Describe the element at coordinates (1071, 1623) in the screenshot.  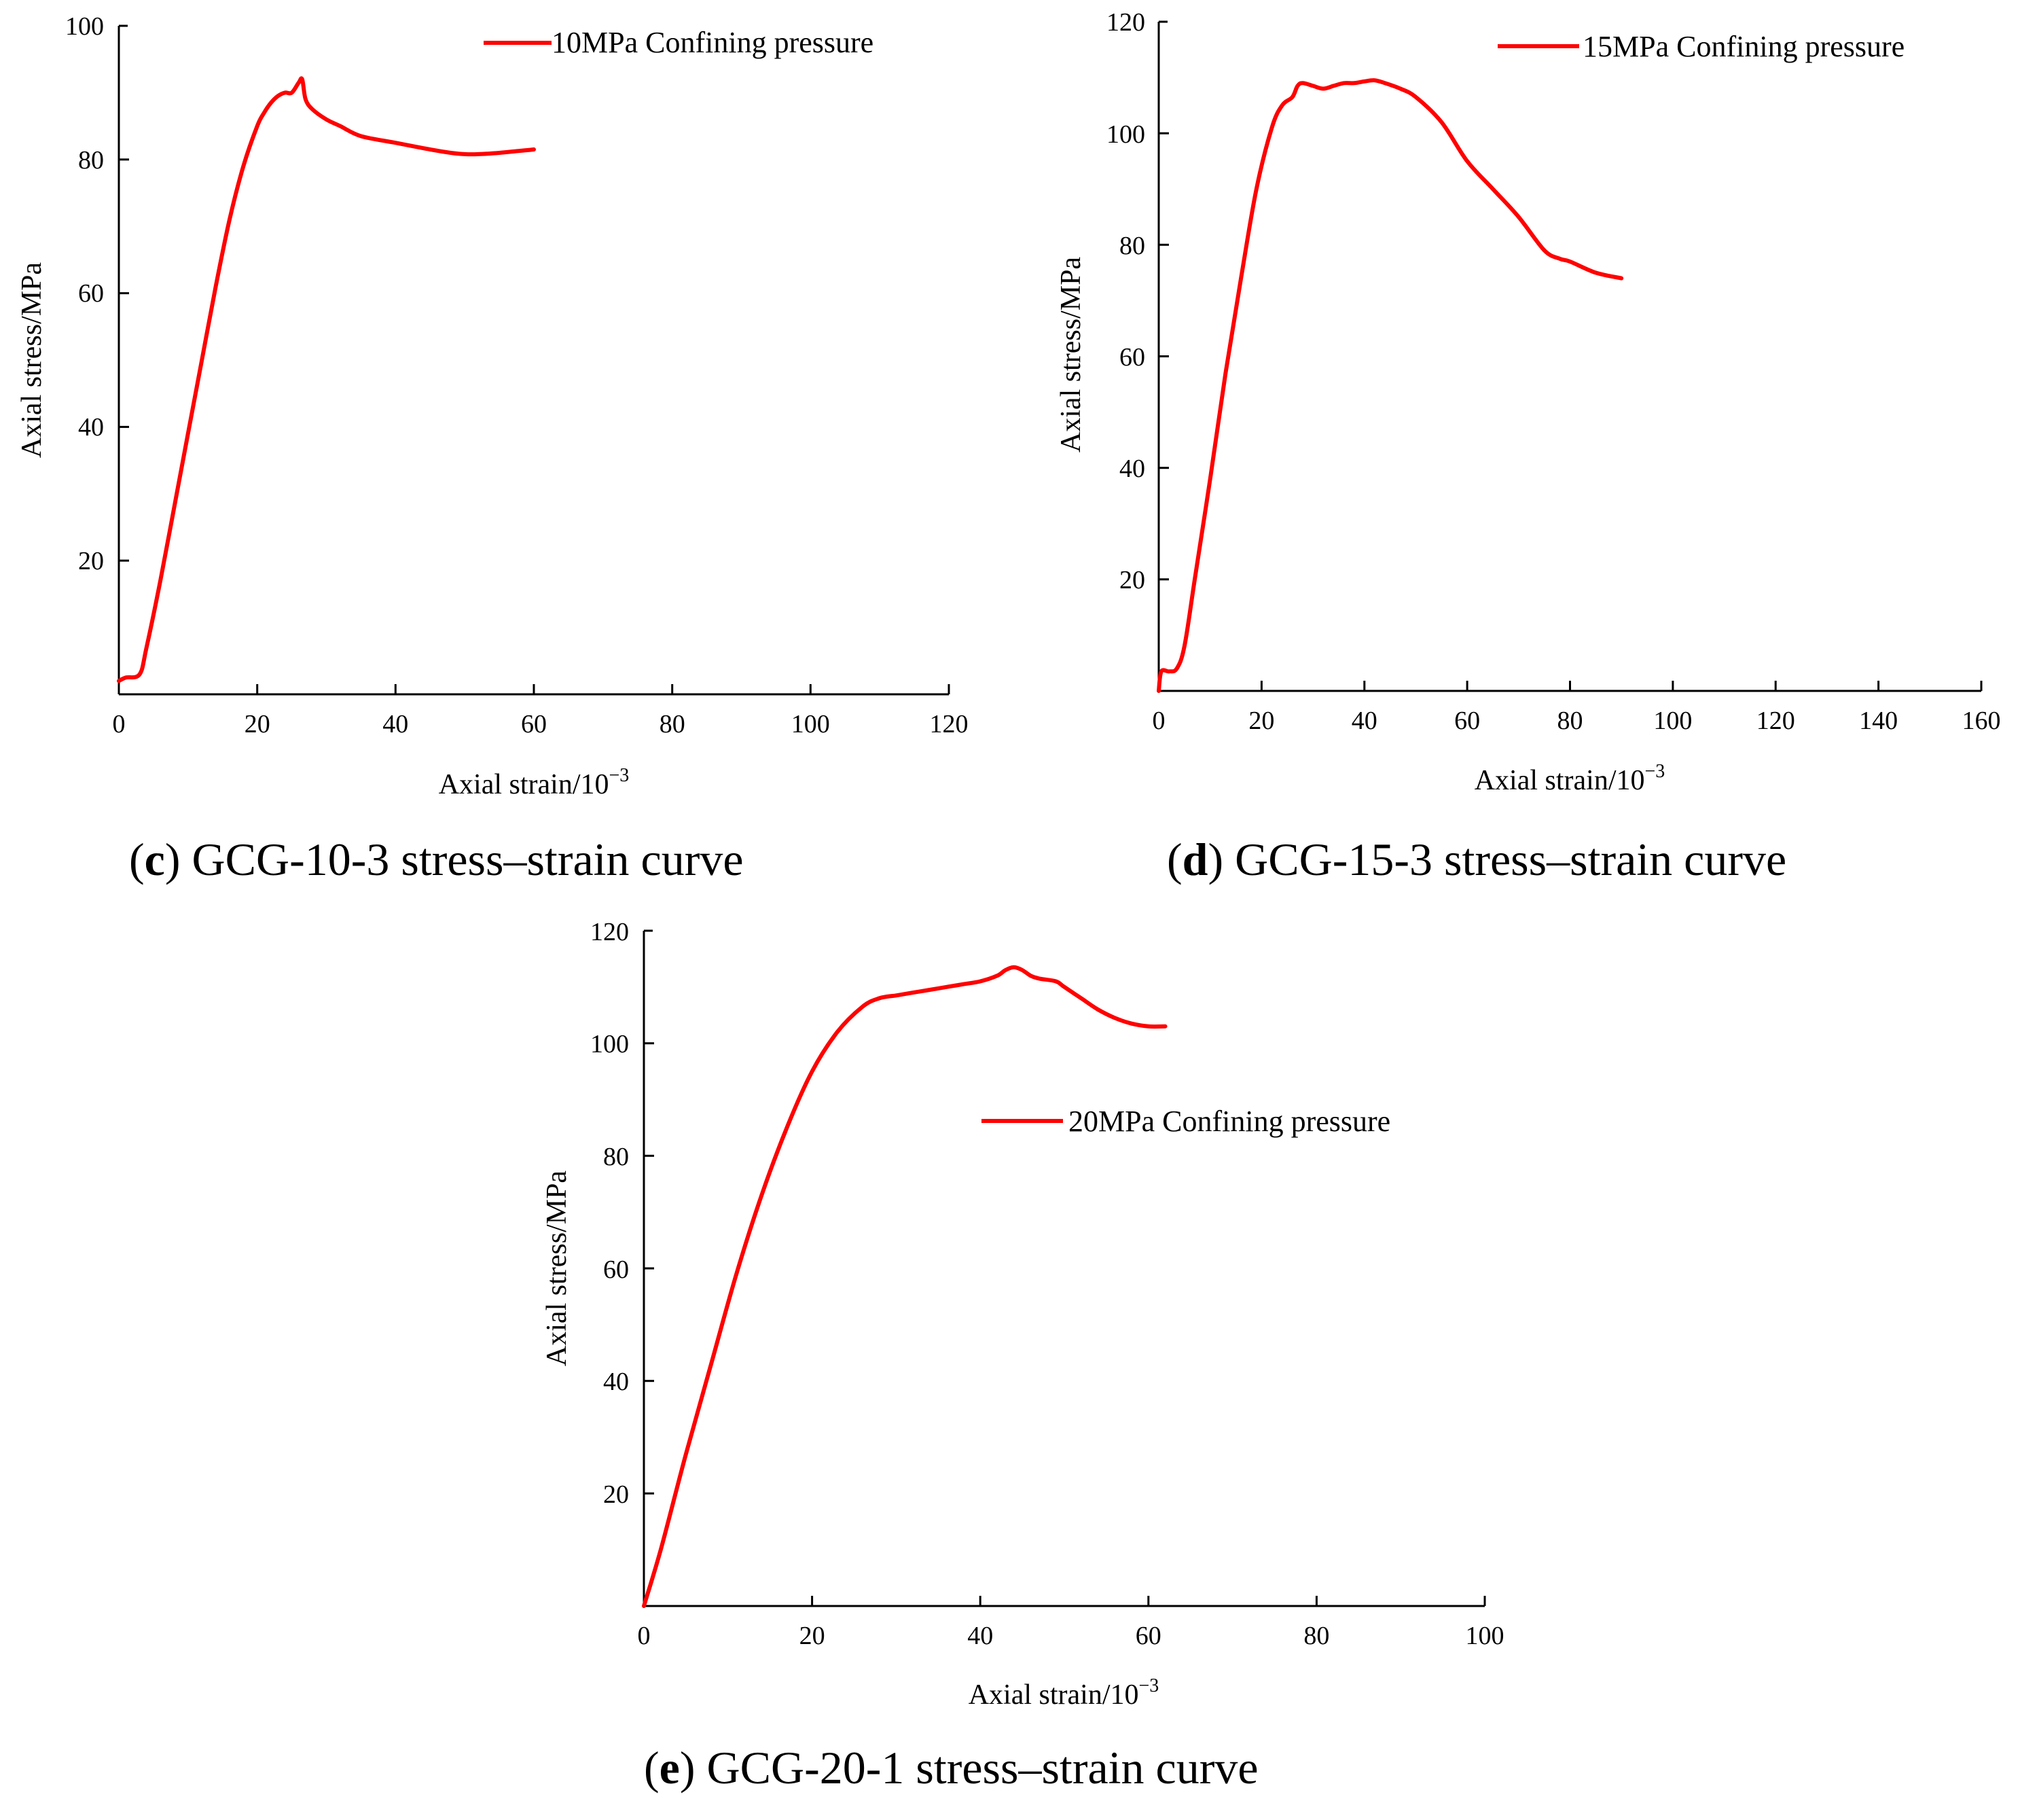
I see `panel-e-x-ticks: 0 20 40 60 80 100` at that location.